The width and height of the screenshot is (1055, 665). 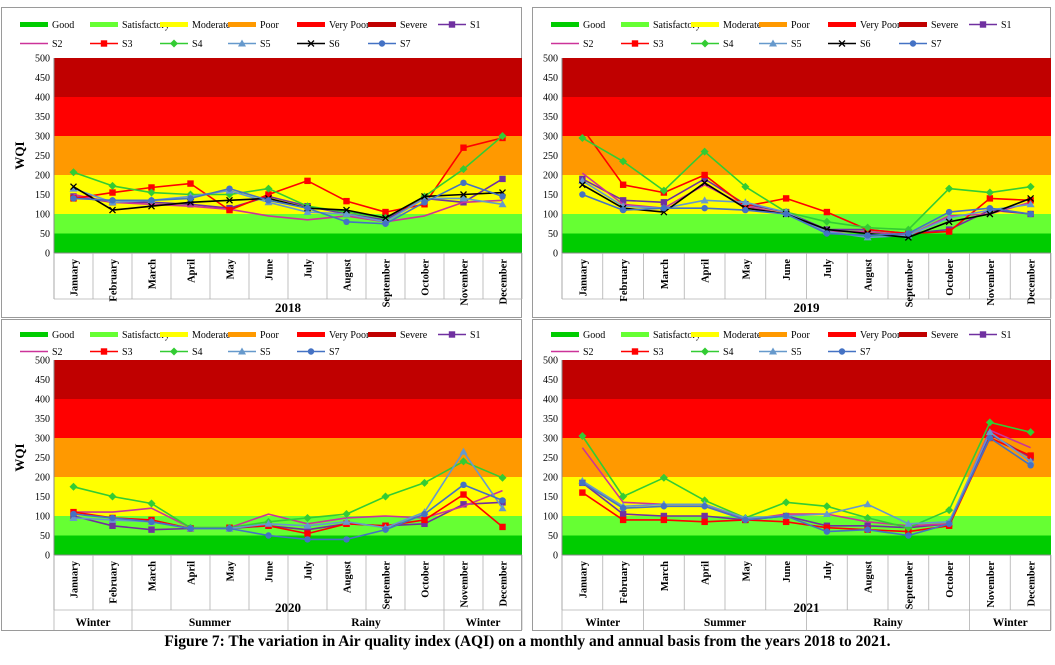 I want to click on series-line-s3, so click(x=806, y=181).